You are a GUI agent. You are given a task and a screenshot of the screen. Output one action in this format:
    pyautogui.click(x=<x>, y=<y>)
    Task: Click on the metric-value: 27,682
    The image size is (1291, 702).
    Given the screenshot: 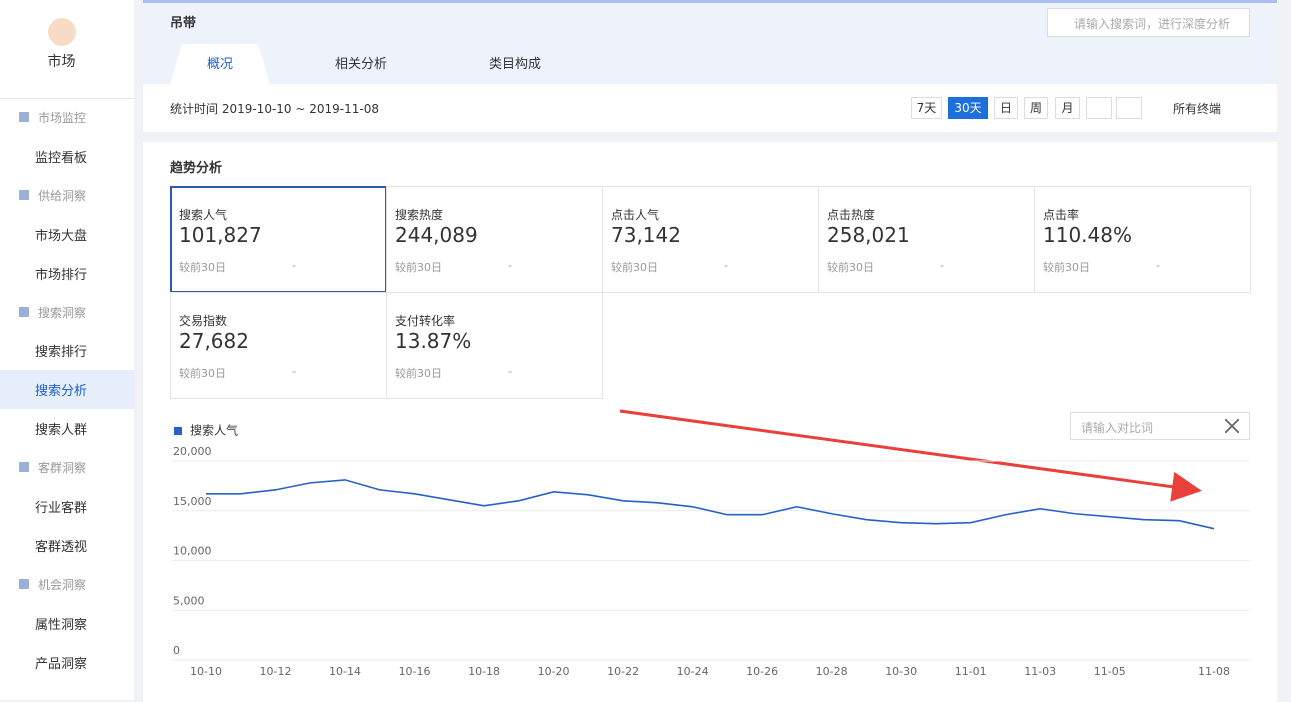 What is the action you would take?
    pyautogui.click(x=214, y=341)
    